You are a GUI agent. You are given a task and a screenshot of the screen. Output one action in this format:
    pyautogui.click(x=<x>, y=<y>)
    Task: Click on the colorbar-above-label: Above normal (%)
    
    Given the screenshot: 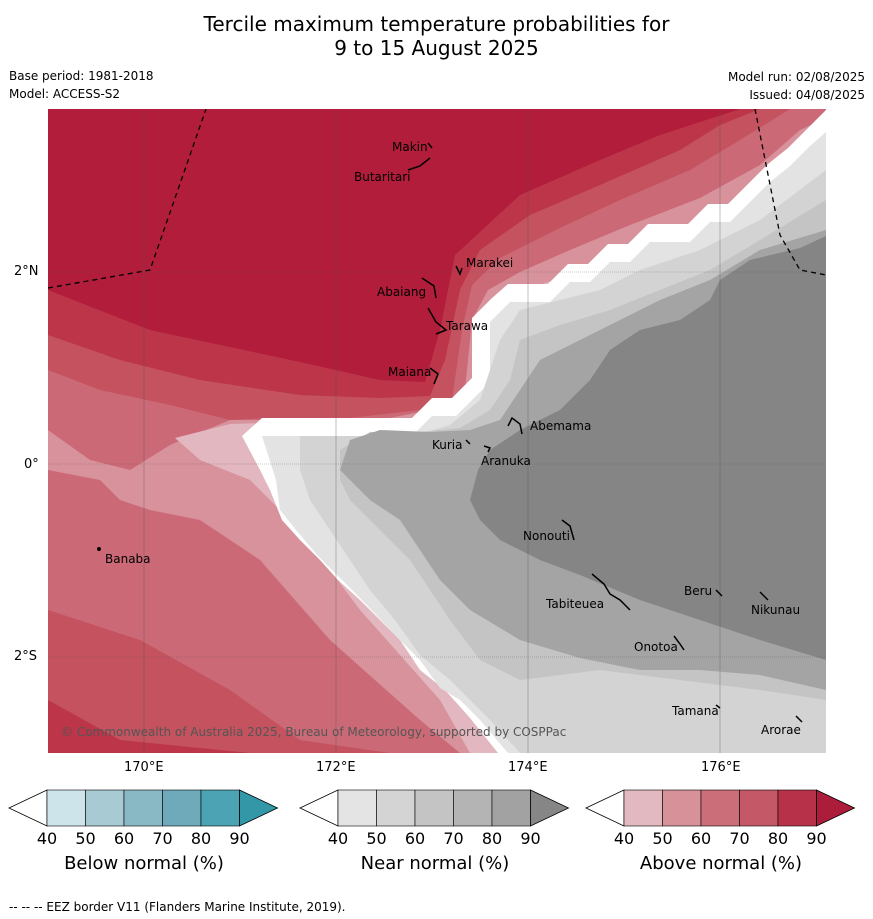 What is the action you would take?
    pyautogui.click(x=721, y=863)
    